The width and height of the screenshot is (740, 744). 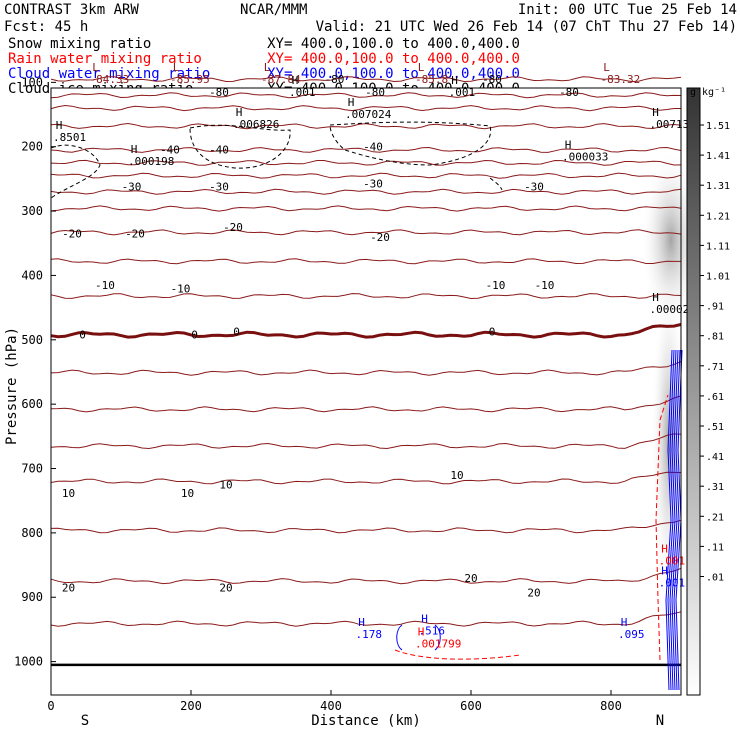 I want to click on x-tick-label: 0, so click(x=50, y=706).